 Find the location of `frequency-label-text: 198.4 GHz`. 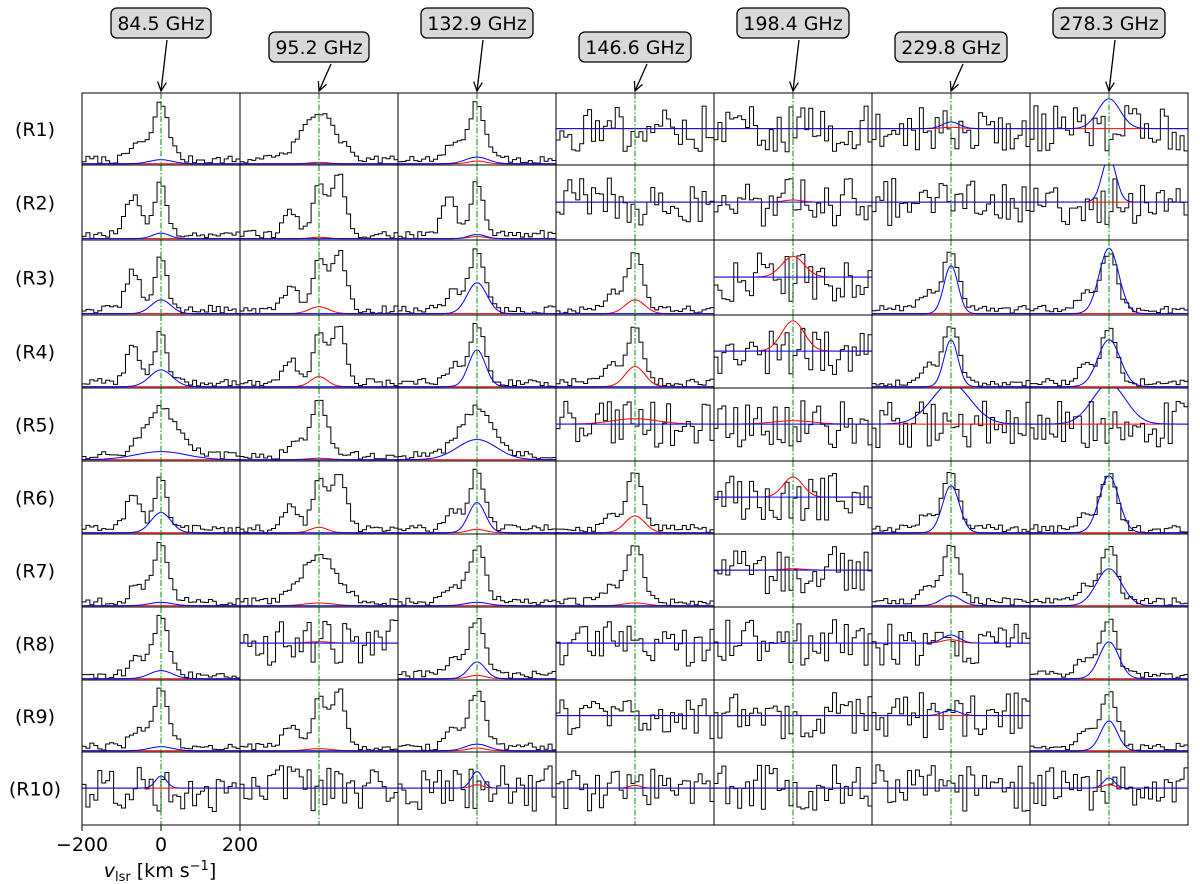

frequency-label-text: 198.4 GHz is located at coordinates (792, 24).